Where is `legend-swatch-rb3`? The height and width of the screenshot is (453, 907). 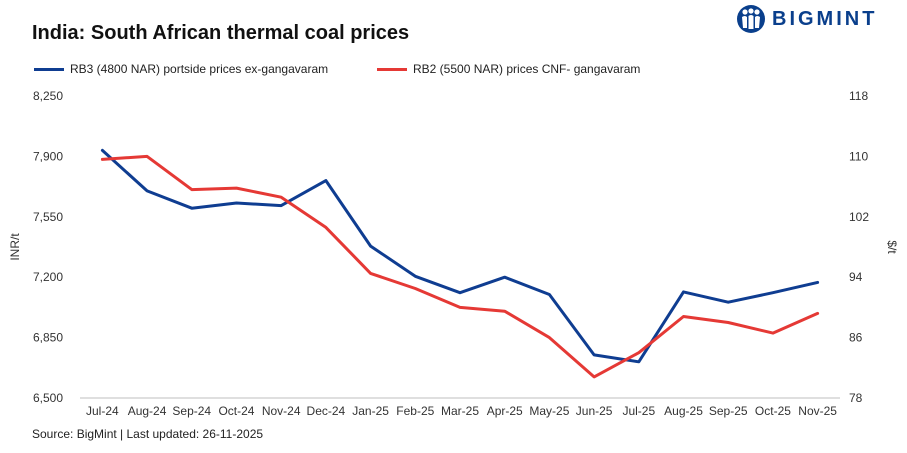
legend-swatch-rb3 is located at coordinates (49, 69).